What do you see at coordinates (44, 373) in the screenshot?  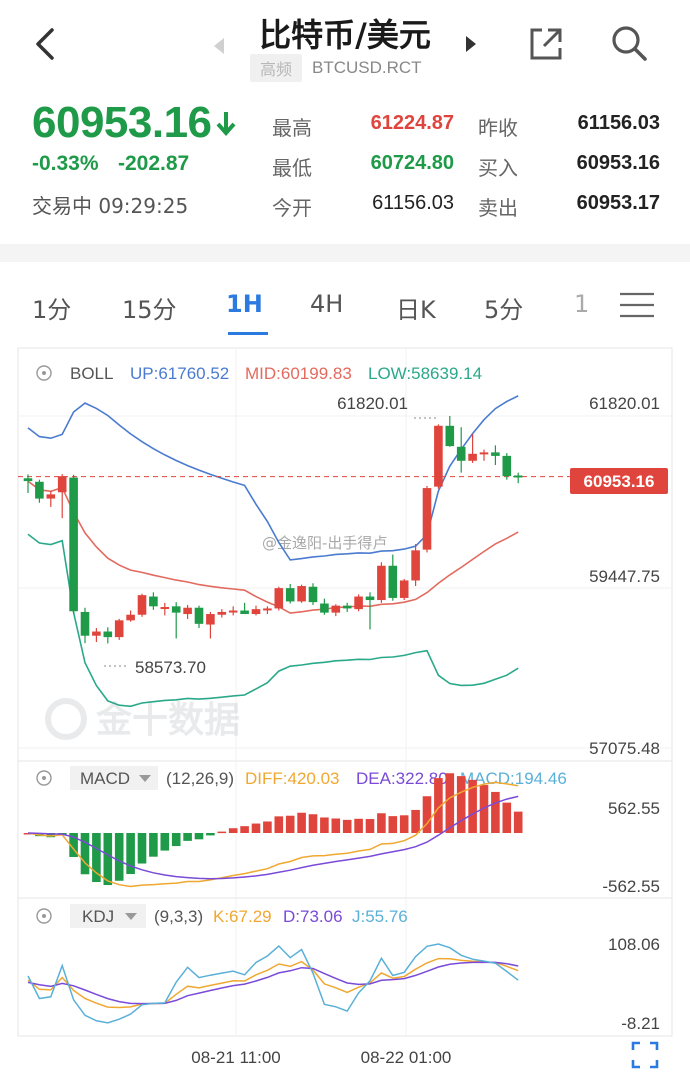 I see `settings-icon` at bounding box center [44, 373].